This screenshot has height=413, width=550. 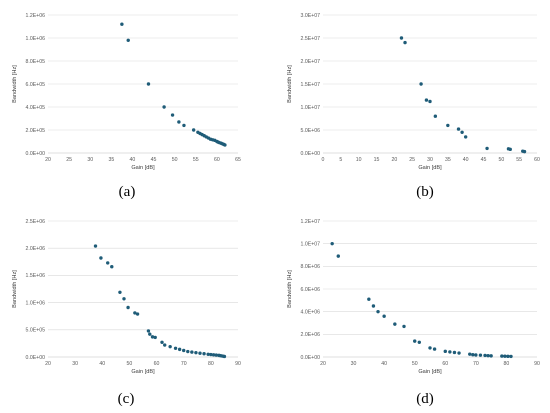 I want to click on y-tick-label: 6.0E+05, so click(x=36, y=85).